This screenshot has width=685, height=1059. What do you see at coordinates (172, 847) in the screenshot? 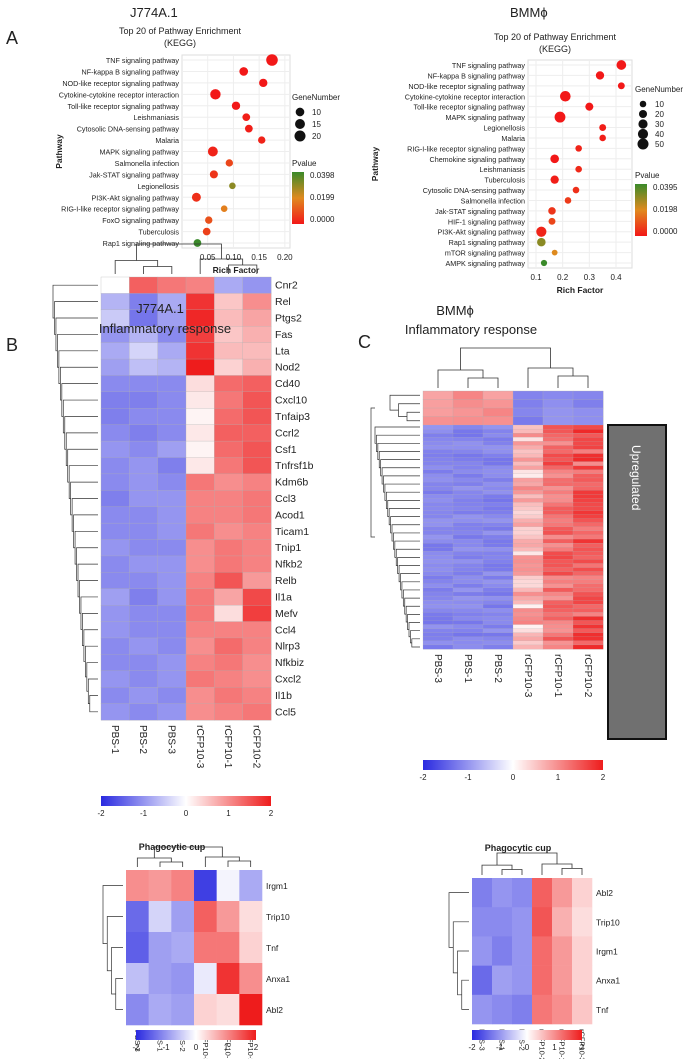
I see `phago-title: Phagocytic cup` at bounding box center [172, 847].